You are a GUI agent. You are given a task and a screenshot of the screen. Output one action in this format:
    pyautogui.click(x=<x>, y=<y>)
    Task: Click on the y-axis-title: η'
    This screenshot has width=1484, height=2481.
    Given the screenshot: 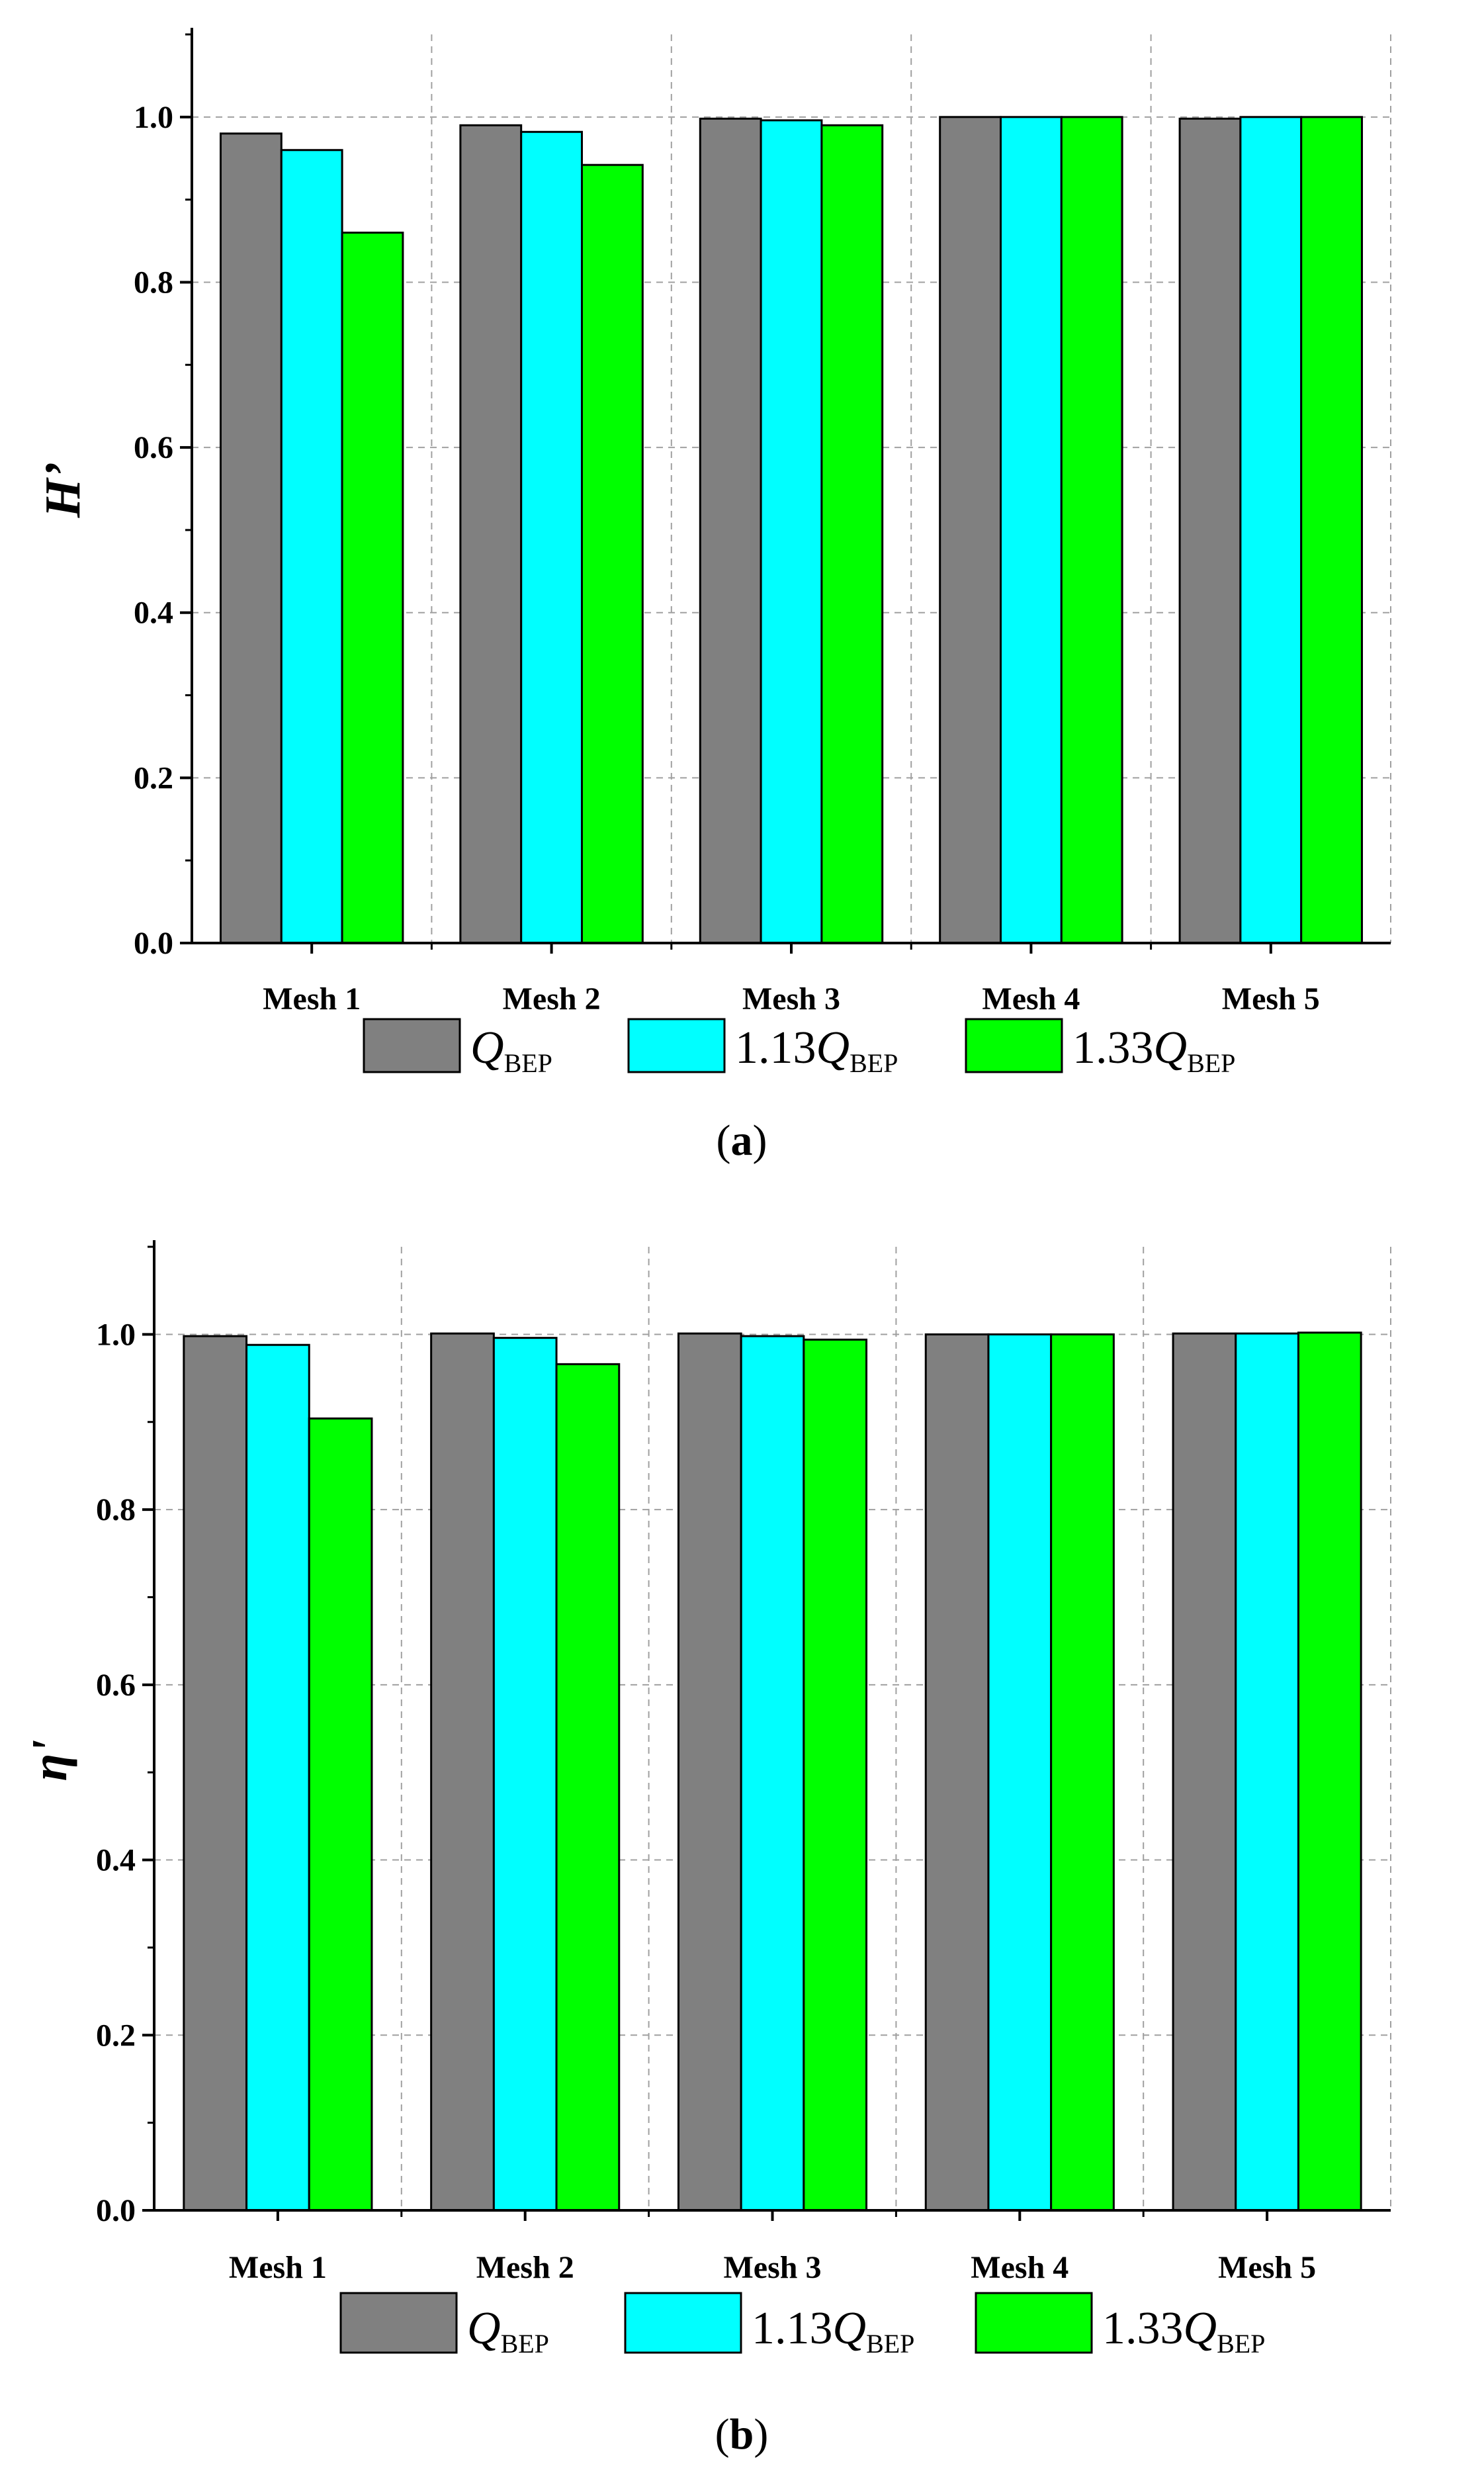 What is the action you would take?
    pyautogui.click(x=50, y=1761)
    